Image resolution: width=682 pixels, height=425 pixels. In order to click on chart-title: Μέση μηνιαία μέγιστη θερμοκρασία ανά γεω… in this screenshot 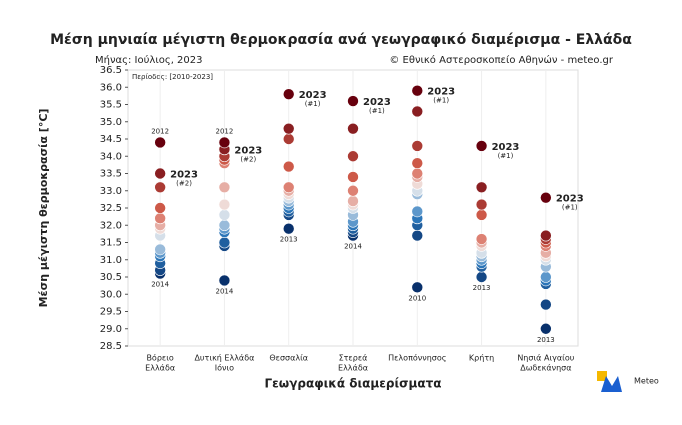, I will do `click(341, 40)`.